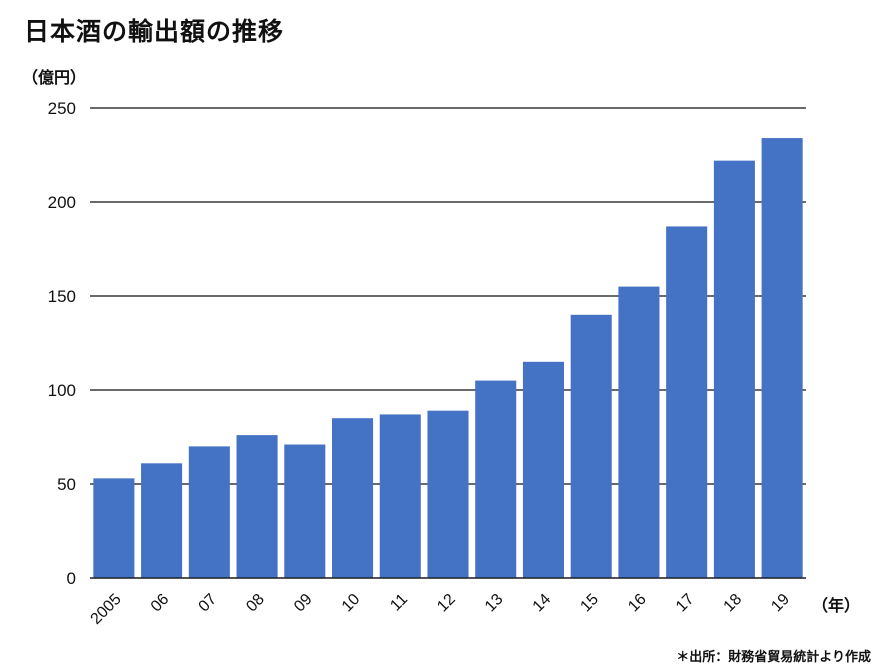  Describe the element at coordinates (685, 603) in the screenshot. I see `x-tick-label: 17` at that location.